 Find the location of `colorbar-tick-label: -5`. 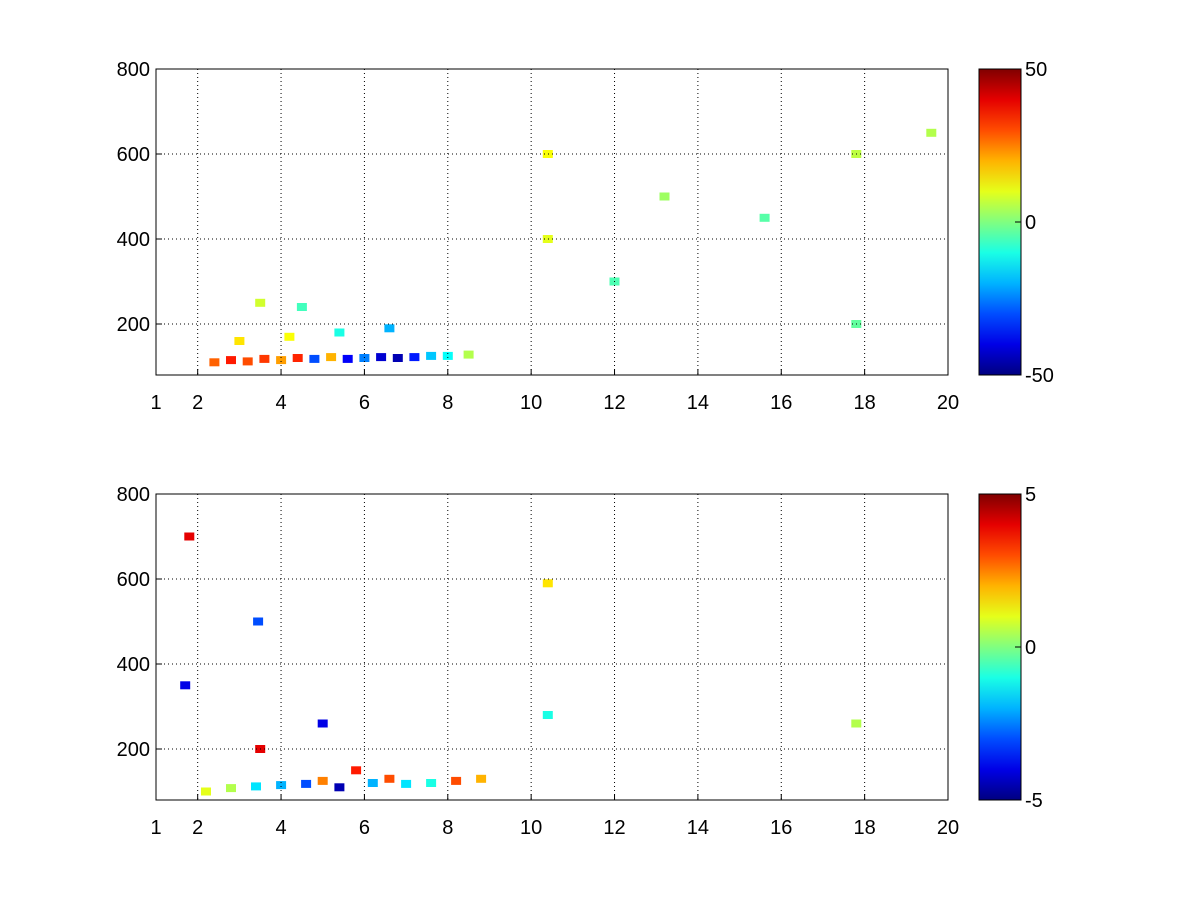

colorbar-tick-label: -5 is located at coordinates (1034, 801).